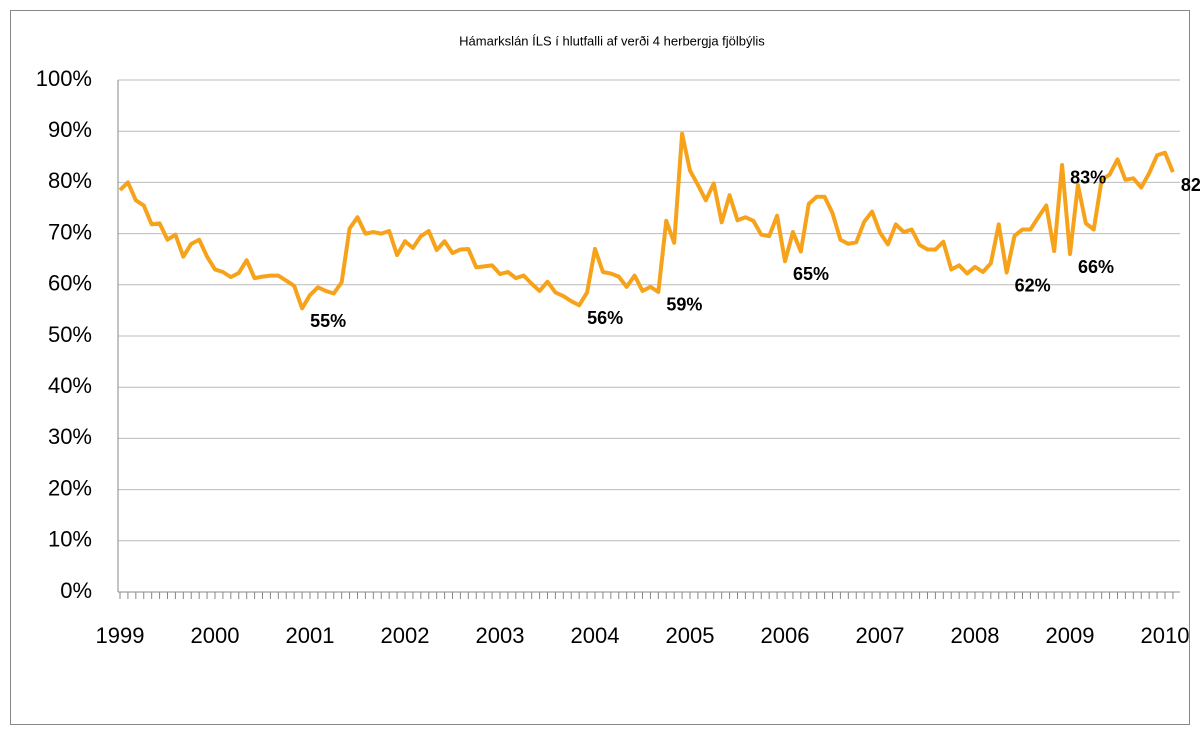 The image size is (1200, 735). I want to click on x-tick-label: 2006, so click(785, 635).